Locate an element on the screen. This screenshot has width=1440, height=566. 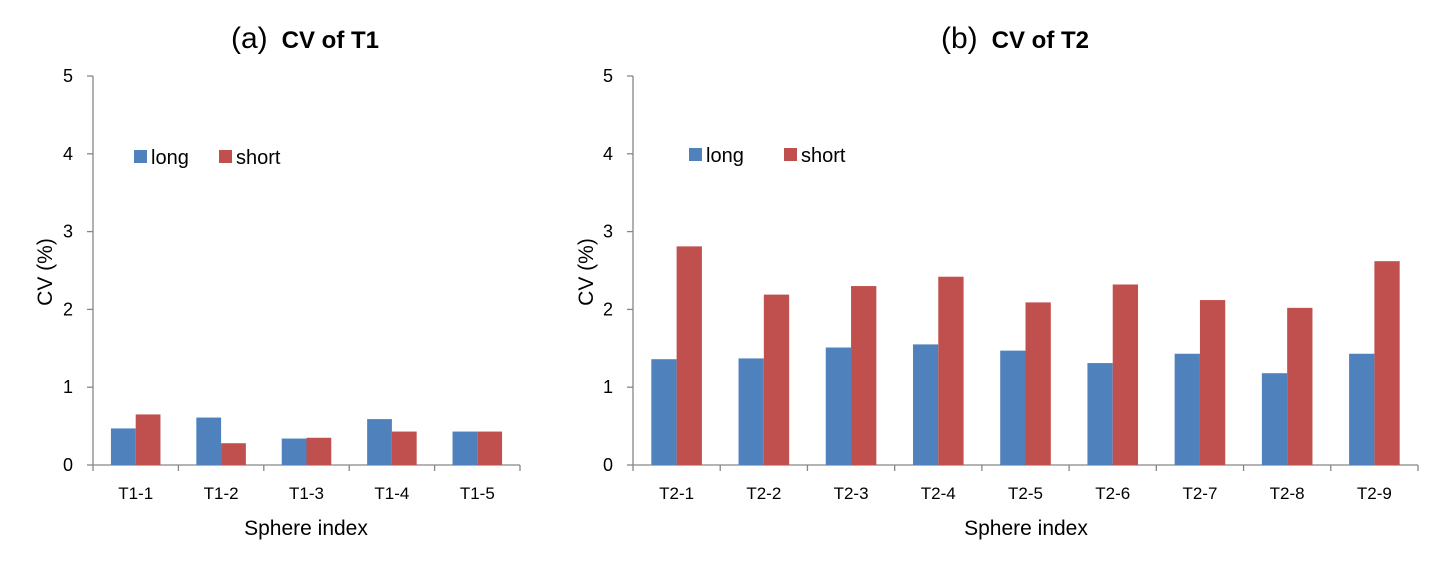
x-tick-label: T2-9 is located at coordinates (1374, 493).